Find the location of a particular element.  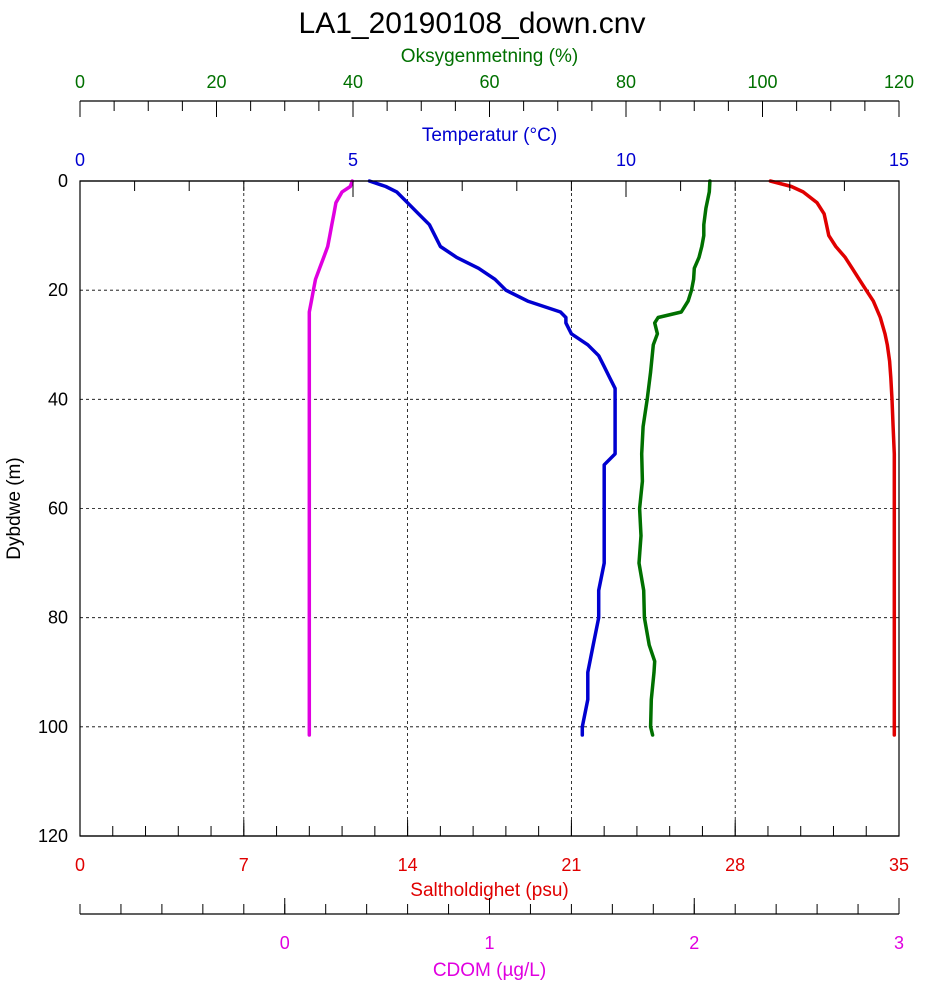

salinity-tick-label: 21 is located at coordinates (571, 865).